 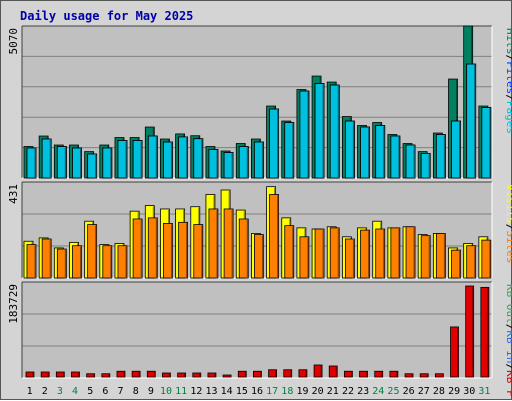 What do you see at coordinates (181, 391) in the screenshot?
I see `x-tick-label: 11` at bounding box center [181, 391].